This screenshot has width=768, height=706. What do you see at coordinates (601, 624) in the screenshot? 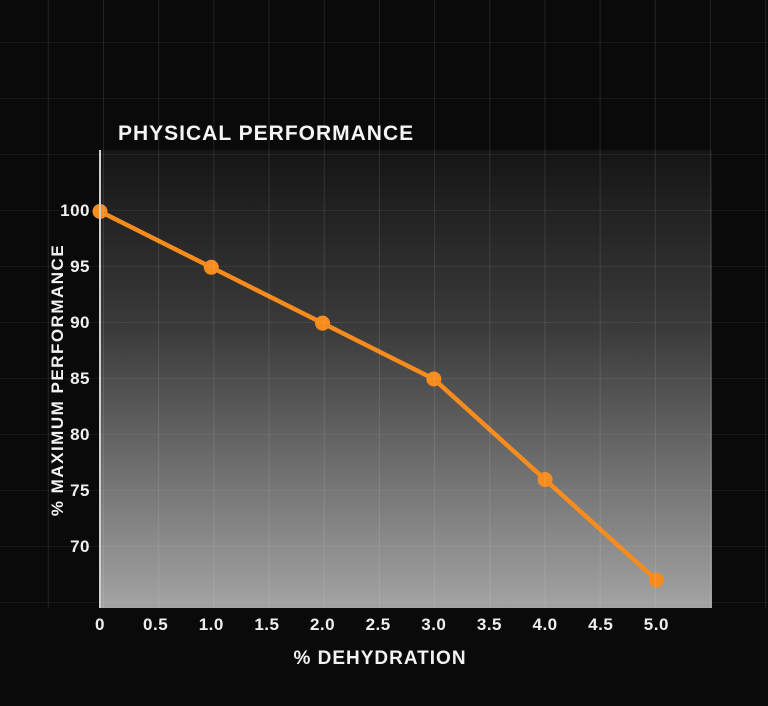
I see `x-tick-label: 4.5` at bounding box center [601, 624].